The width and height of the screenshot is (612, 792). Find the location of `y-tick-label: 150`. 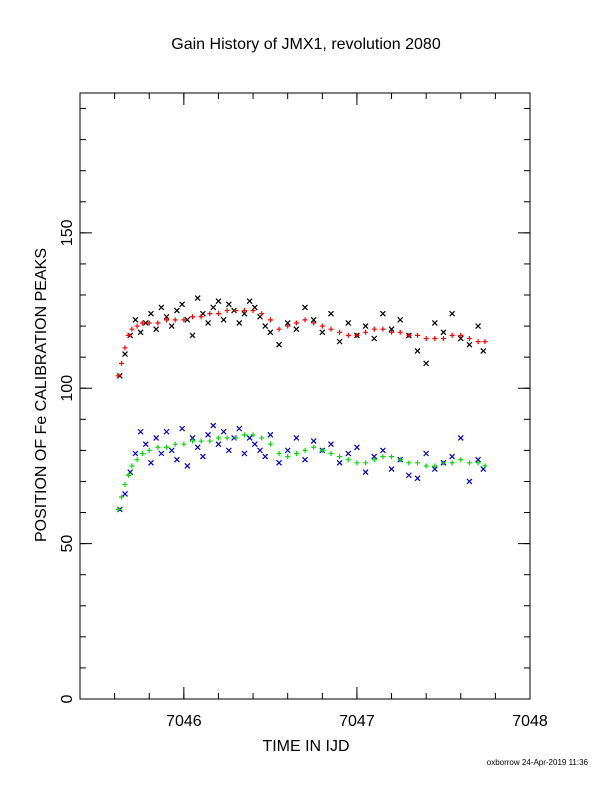

y-tick-label: 150 is located at coordinates (67, 232).